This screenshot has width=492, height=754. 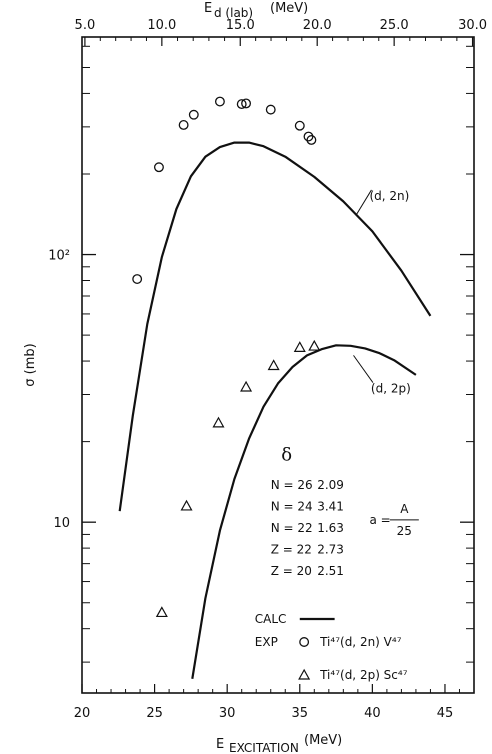 I want to click on delta-row-label: Z = 20, so click(x=291, y=571).